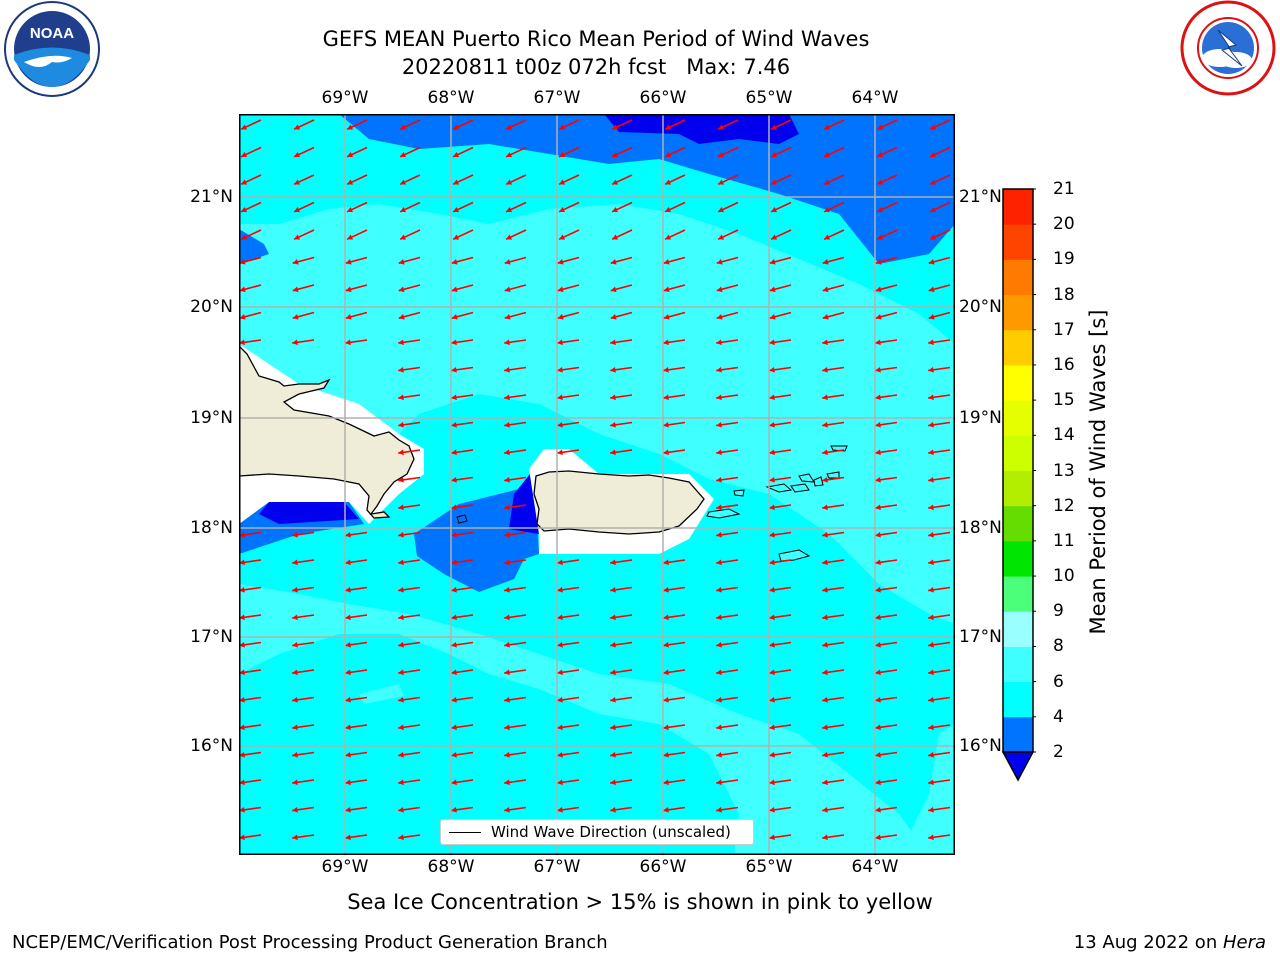 The height and width of the screenshot is (960, 1280). What do you see at coordinates (619, 502) in the screenshot?
I see `puerto-rico-land` at bounding box center [619, 502].